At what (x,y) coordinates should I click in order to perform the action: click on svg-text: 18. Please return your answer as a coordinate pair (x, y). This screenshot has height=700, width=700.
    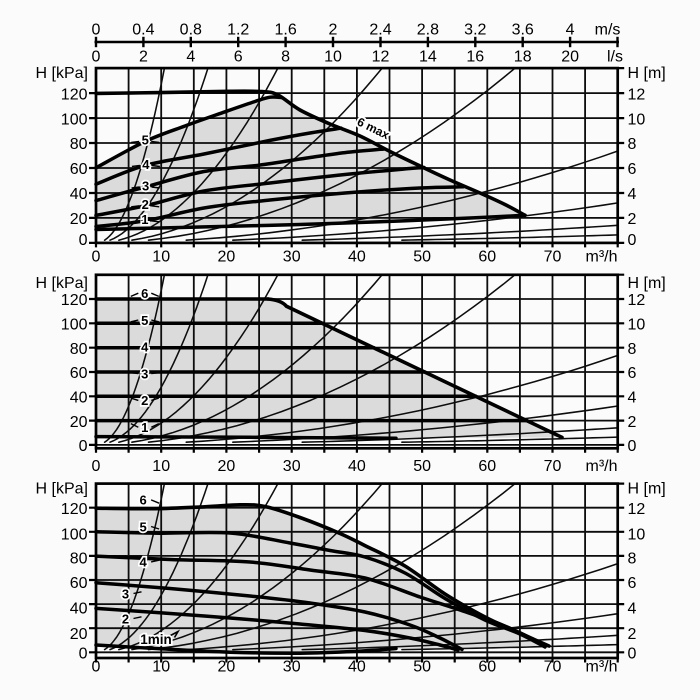
    Looking at the image, I should click on (523, 56).